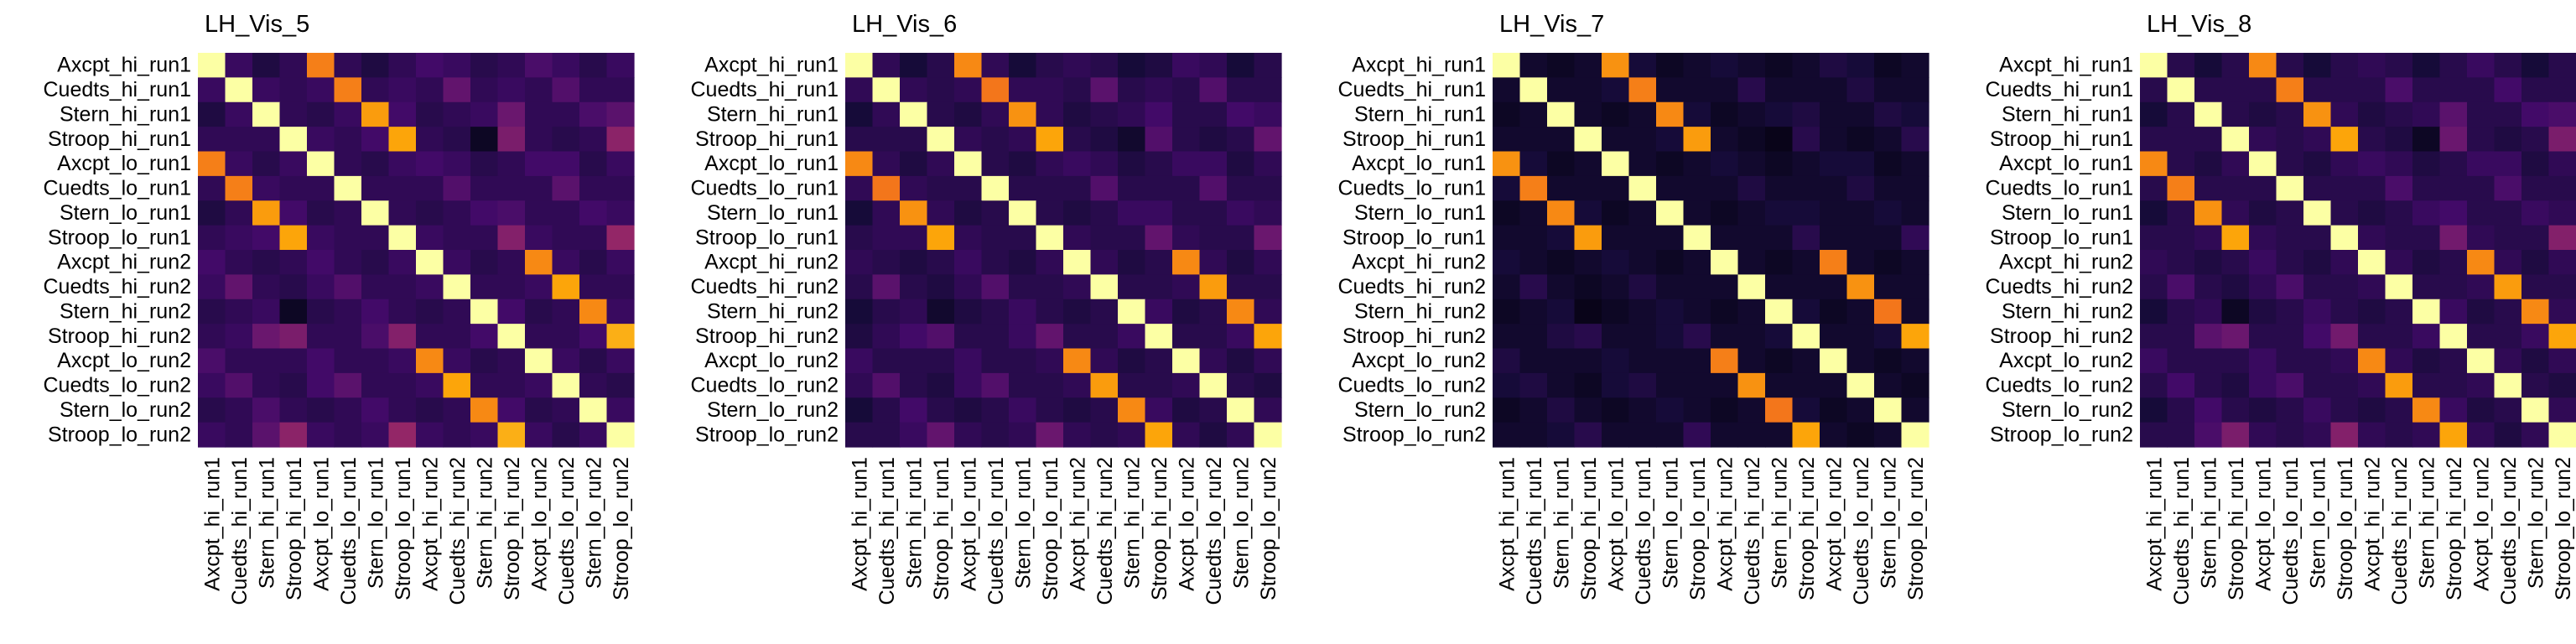 Image resolution: width=2576 pixels, height=644 pixels. I want to click on row-tick-label: Axcpt_lo_run1, so click(2066, 163).